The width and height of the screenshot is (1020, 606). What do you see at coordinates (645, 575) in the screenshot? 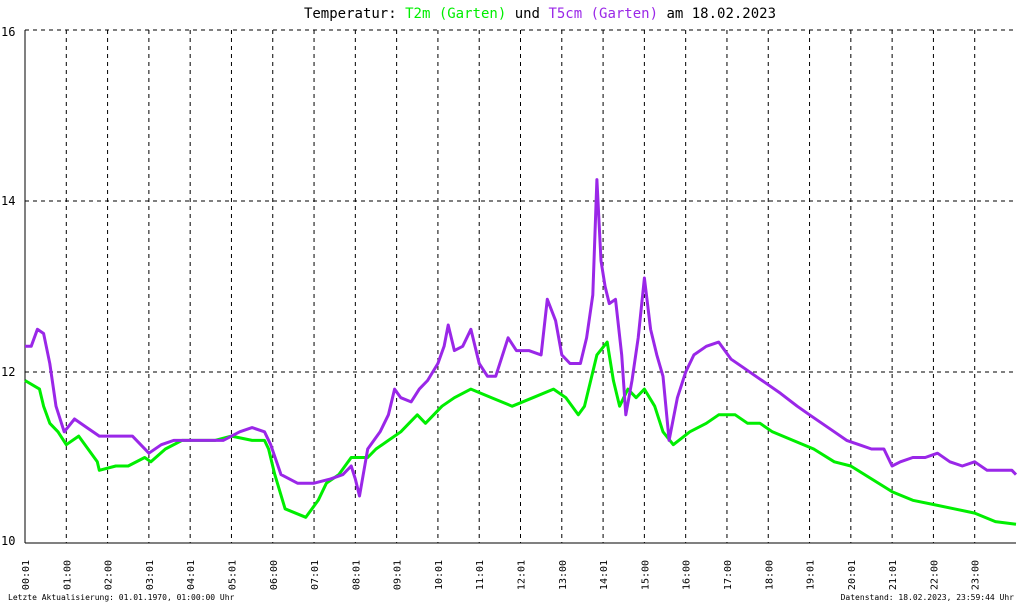
I see `x-tick-label: 15:00` at bounding box center [645, 575].